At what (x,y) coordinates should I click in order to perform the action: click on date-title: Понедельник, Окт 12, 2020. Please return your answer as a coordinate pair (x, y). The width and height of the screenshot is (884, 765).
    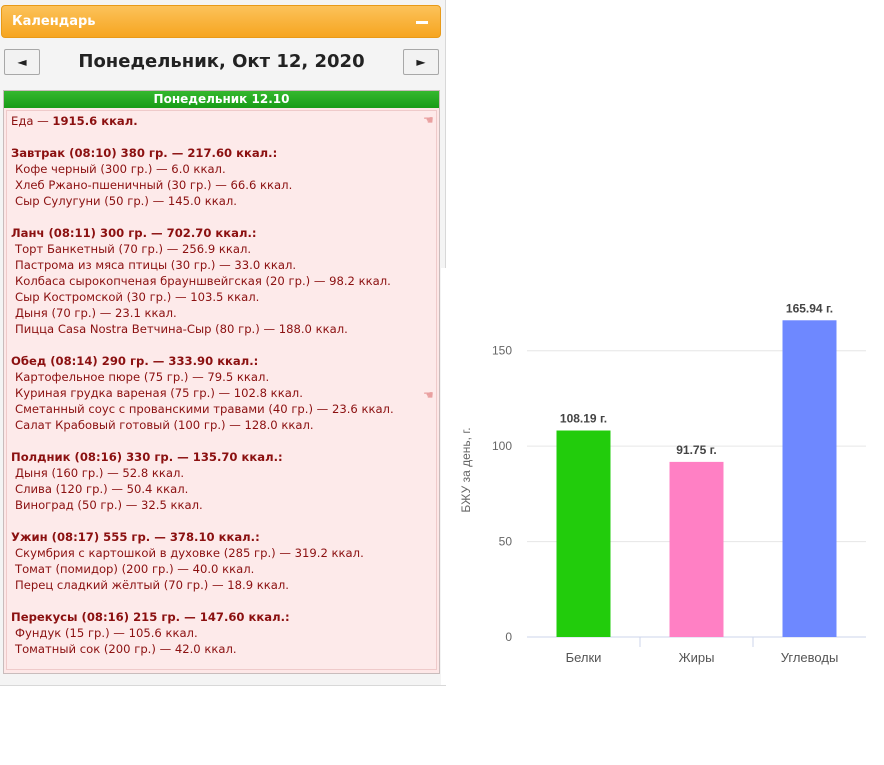
    Looking at the image, I should click on (221, 61).